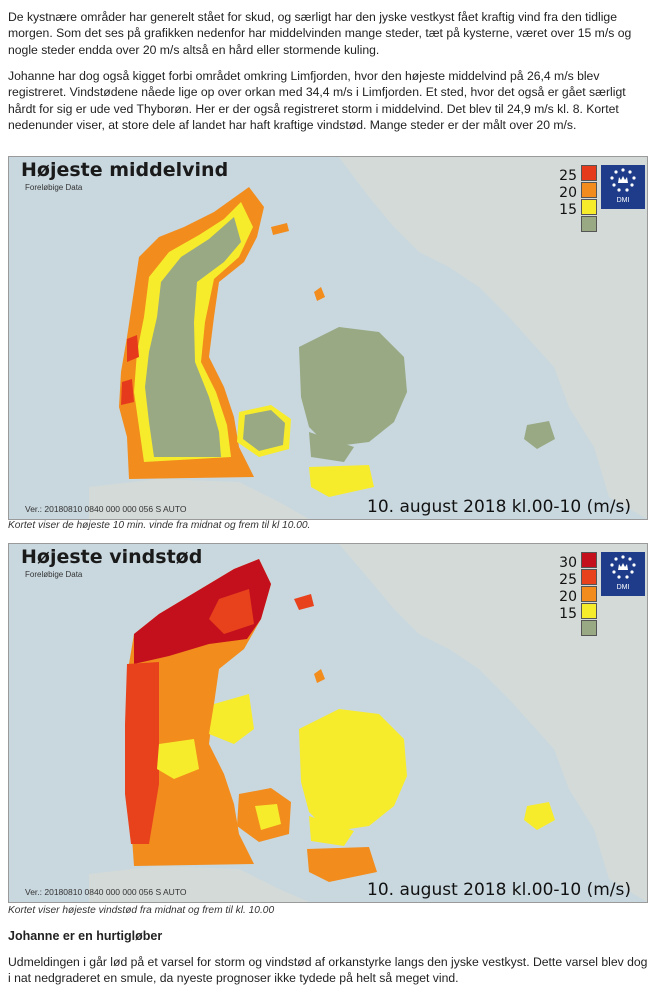 The image size is (660, 993). I want to click on map-title: Højeste middelvind, so click(125, 170).